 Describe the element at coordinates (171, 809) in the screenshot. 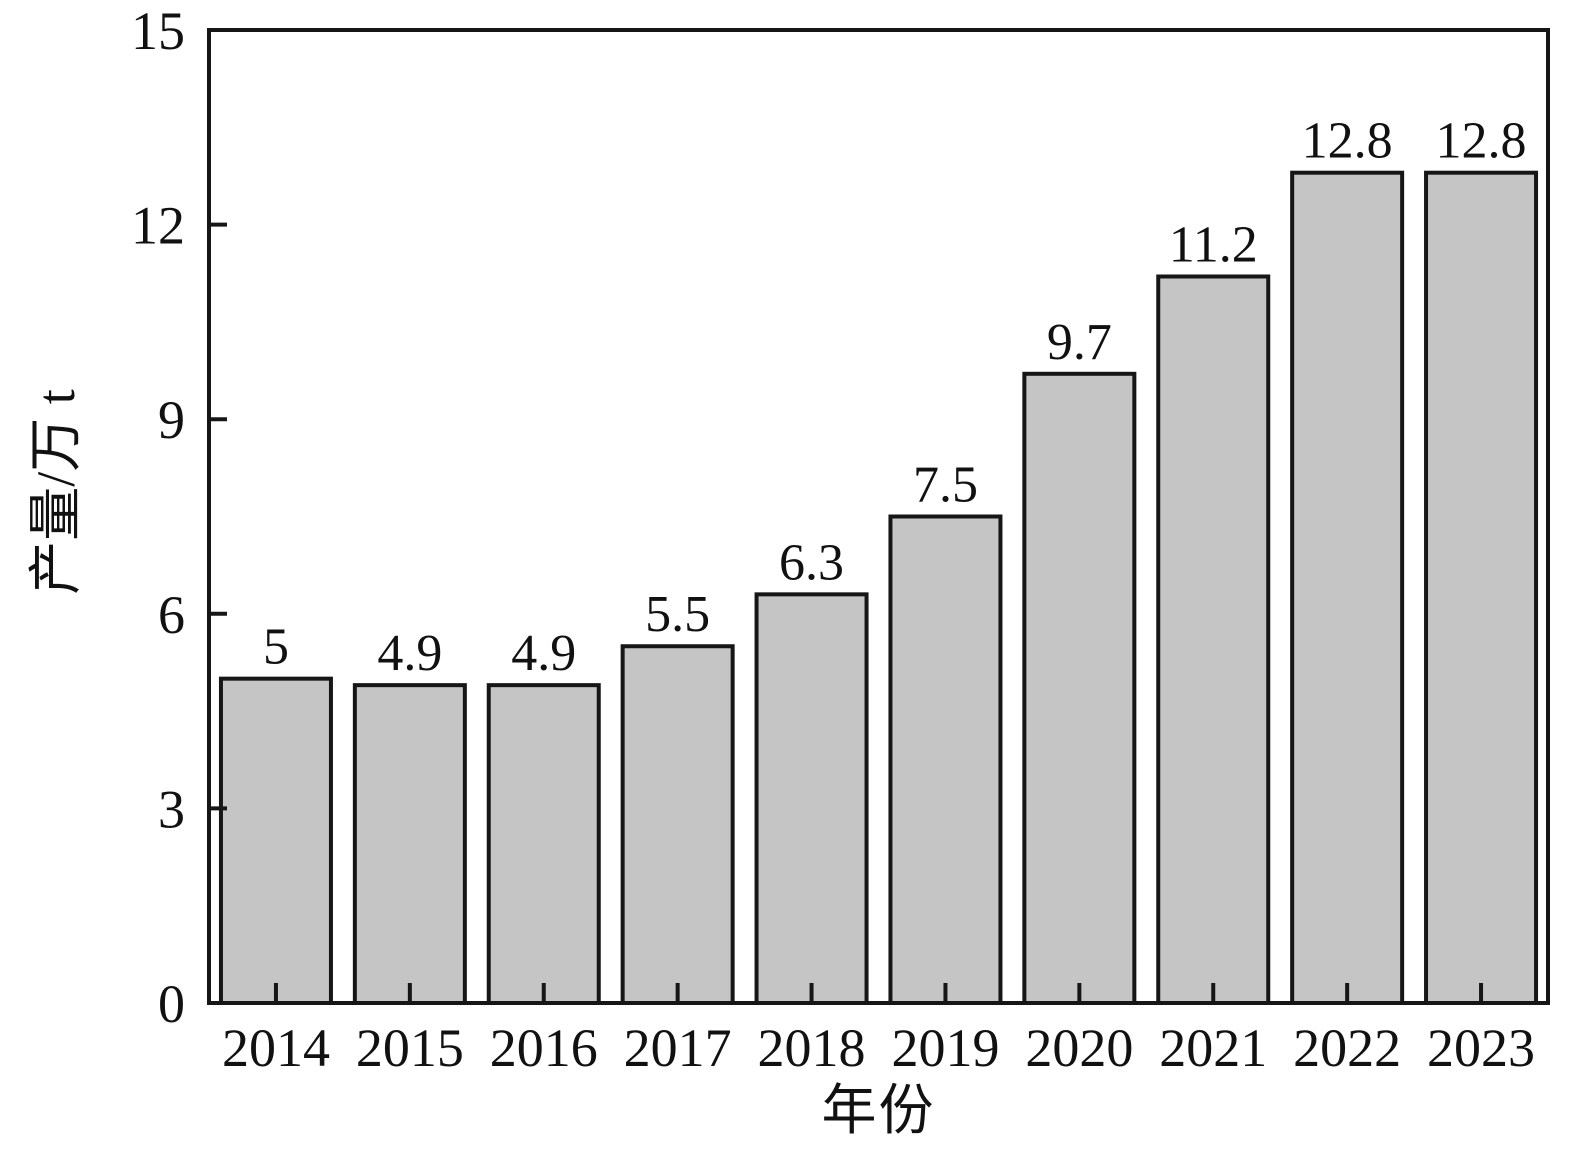

I see `y-tick-label-3: 3` at that location.